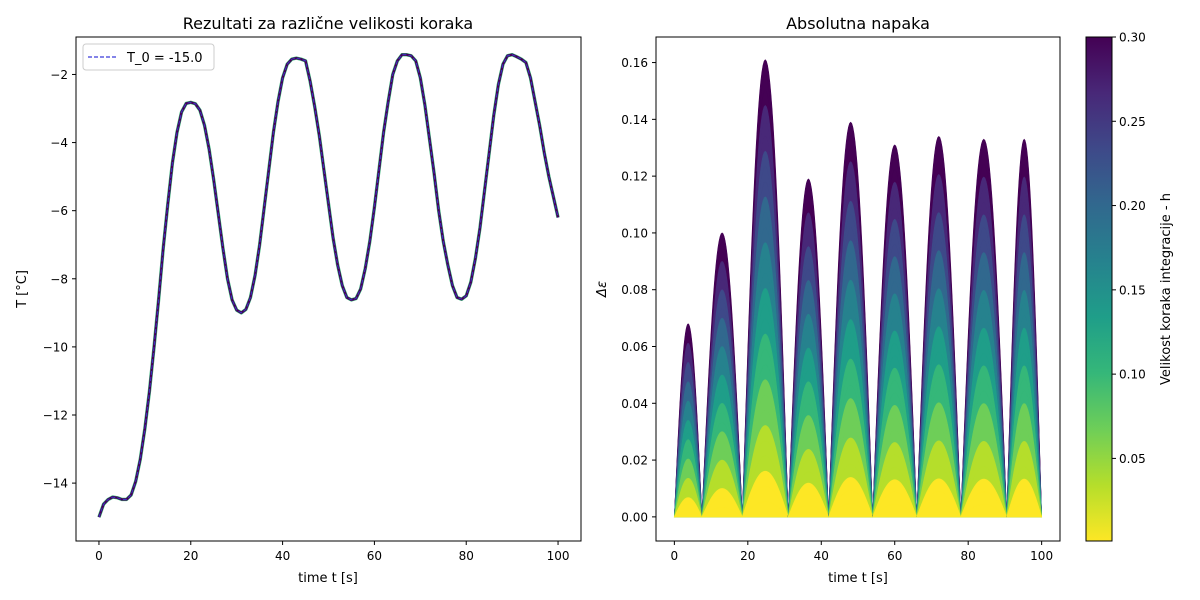  What do you see at coordinates (1129, 248) in the screenshot?
I see `colorbar-ticks: 0.05 0.10 0.15 0.20 0.25 0.30` at bounding box center [1129, 248].